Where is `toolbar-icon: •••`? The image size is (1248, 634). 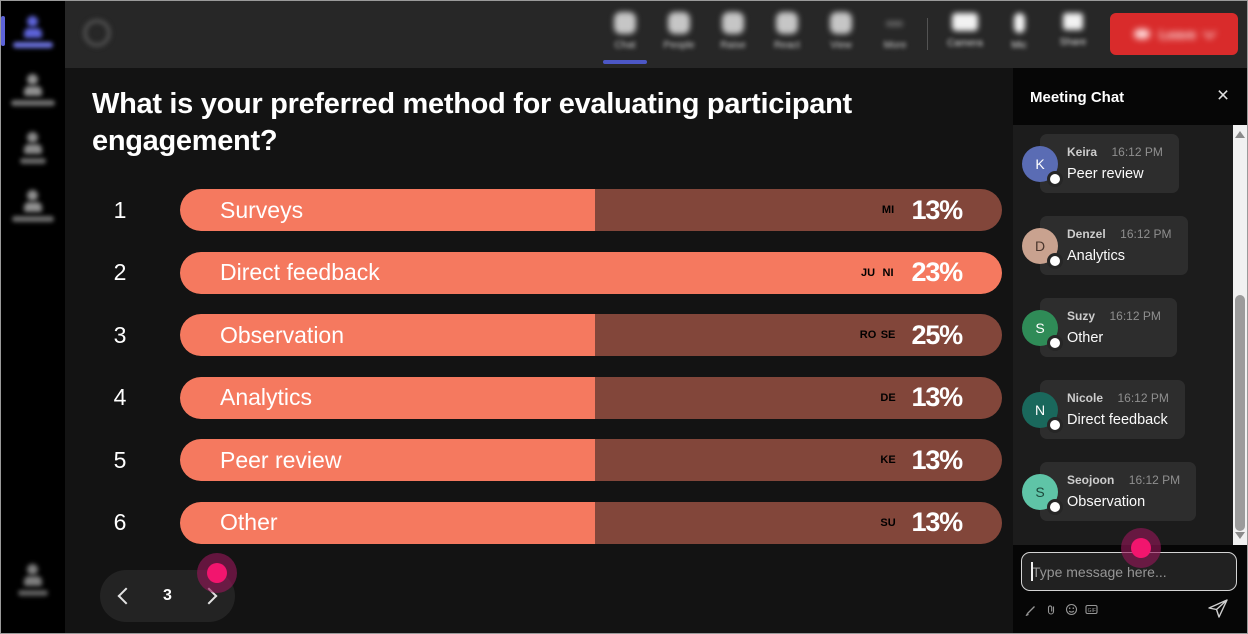
toolbar-icon: ••• is located at coordinates (895, 23).